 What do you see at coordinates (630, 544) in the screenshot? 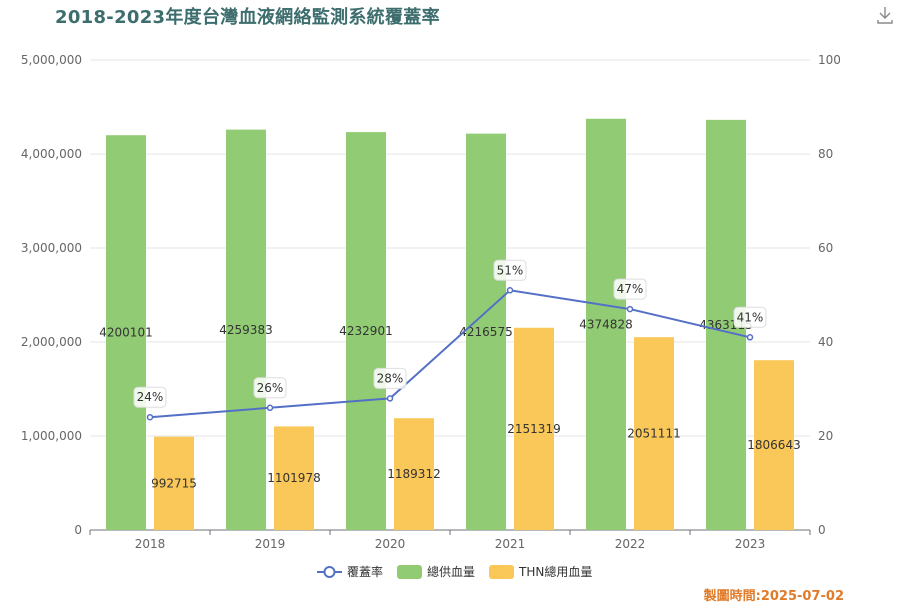
I see `x-tick-label: 2022` at bounding box center [630, 544].